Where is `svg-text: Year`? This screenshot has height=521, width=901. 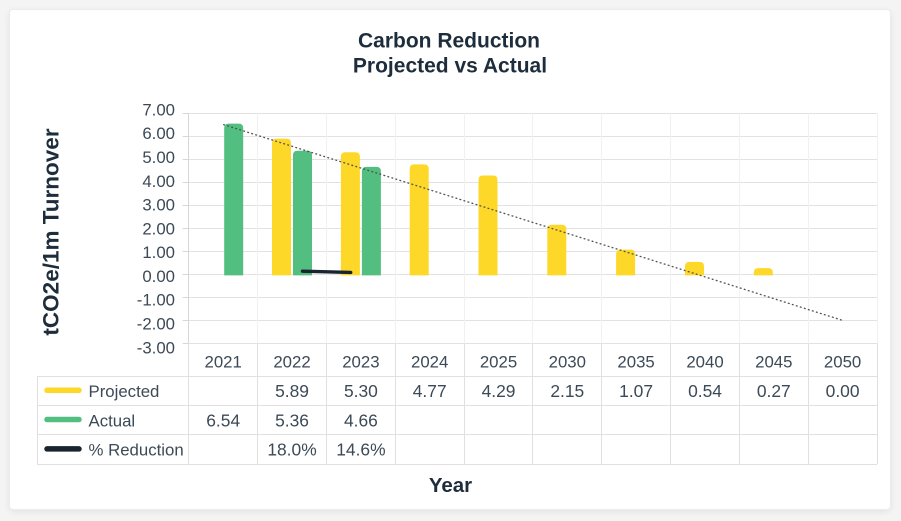 svg-text: Year is located at coordinates (450, 485).